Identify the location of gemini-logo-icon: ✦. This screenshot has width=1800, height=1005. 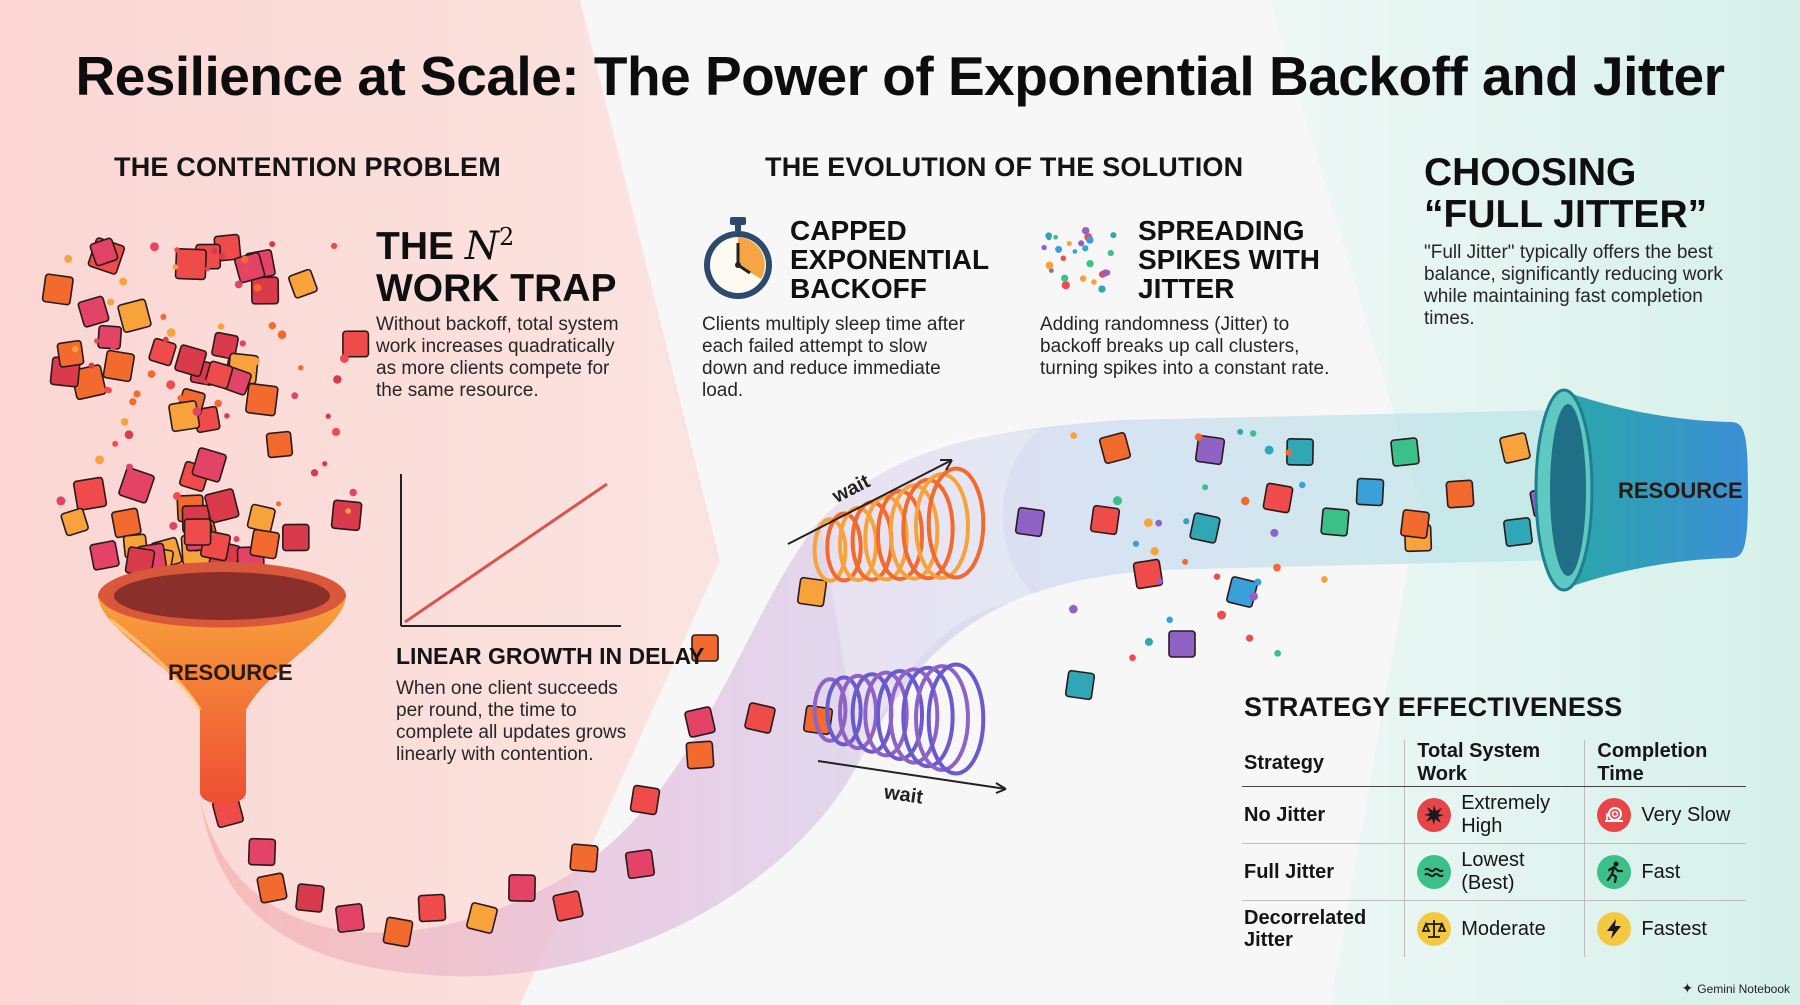
(1687, 988).